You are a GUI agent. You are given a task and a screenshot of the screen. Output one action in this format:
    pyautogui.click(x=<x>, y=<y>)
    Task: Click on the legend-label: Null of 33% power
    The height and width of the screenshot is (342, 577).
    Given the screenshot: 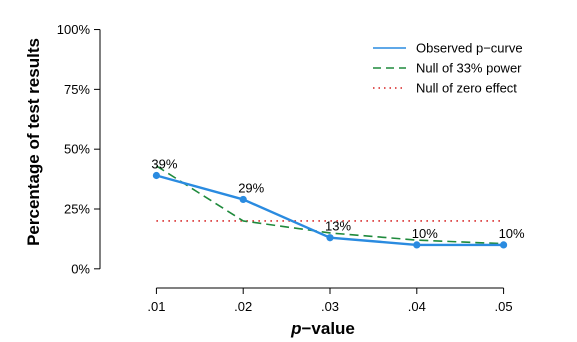 What is the action you would take?
    pyautogui.click(x=469, y=68)
    